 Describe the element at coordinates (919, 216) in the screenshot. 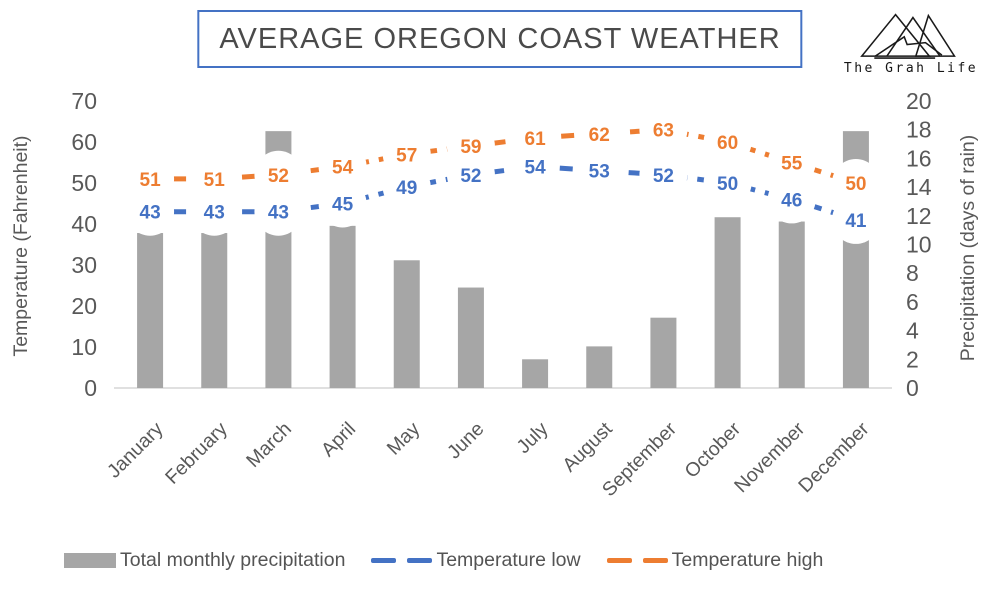

I see `right-axis-tick-12: 12` at that location.